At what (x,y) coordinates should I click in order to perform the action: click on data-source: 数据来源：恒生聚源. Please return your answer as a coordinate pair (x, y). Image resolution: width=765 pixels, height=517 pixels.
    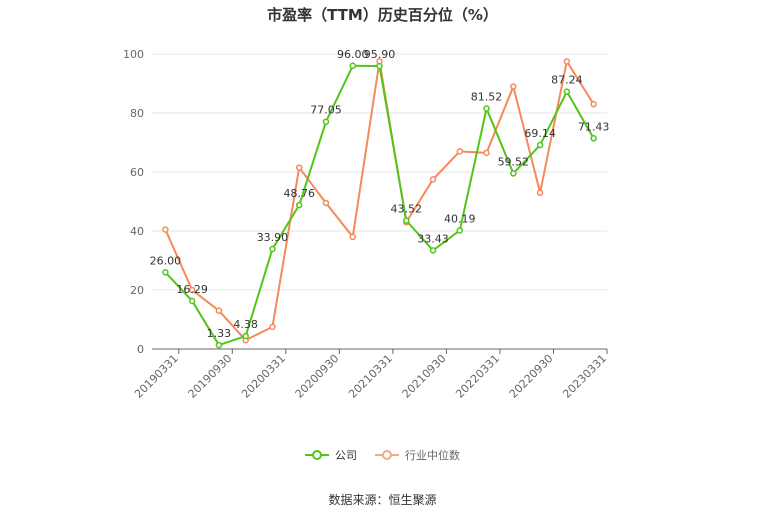
    Looking at the image, I should click on (382, 500).